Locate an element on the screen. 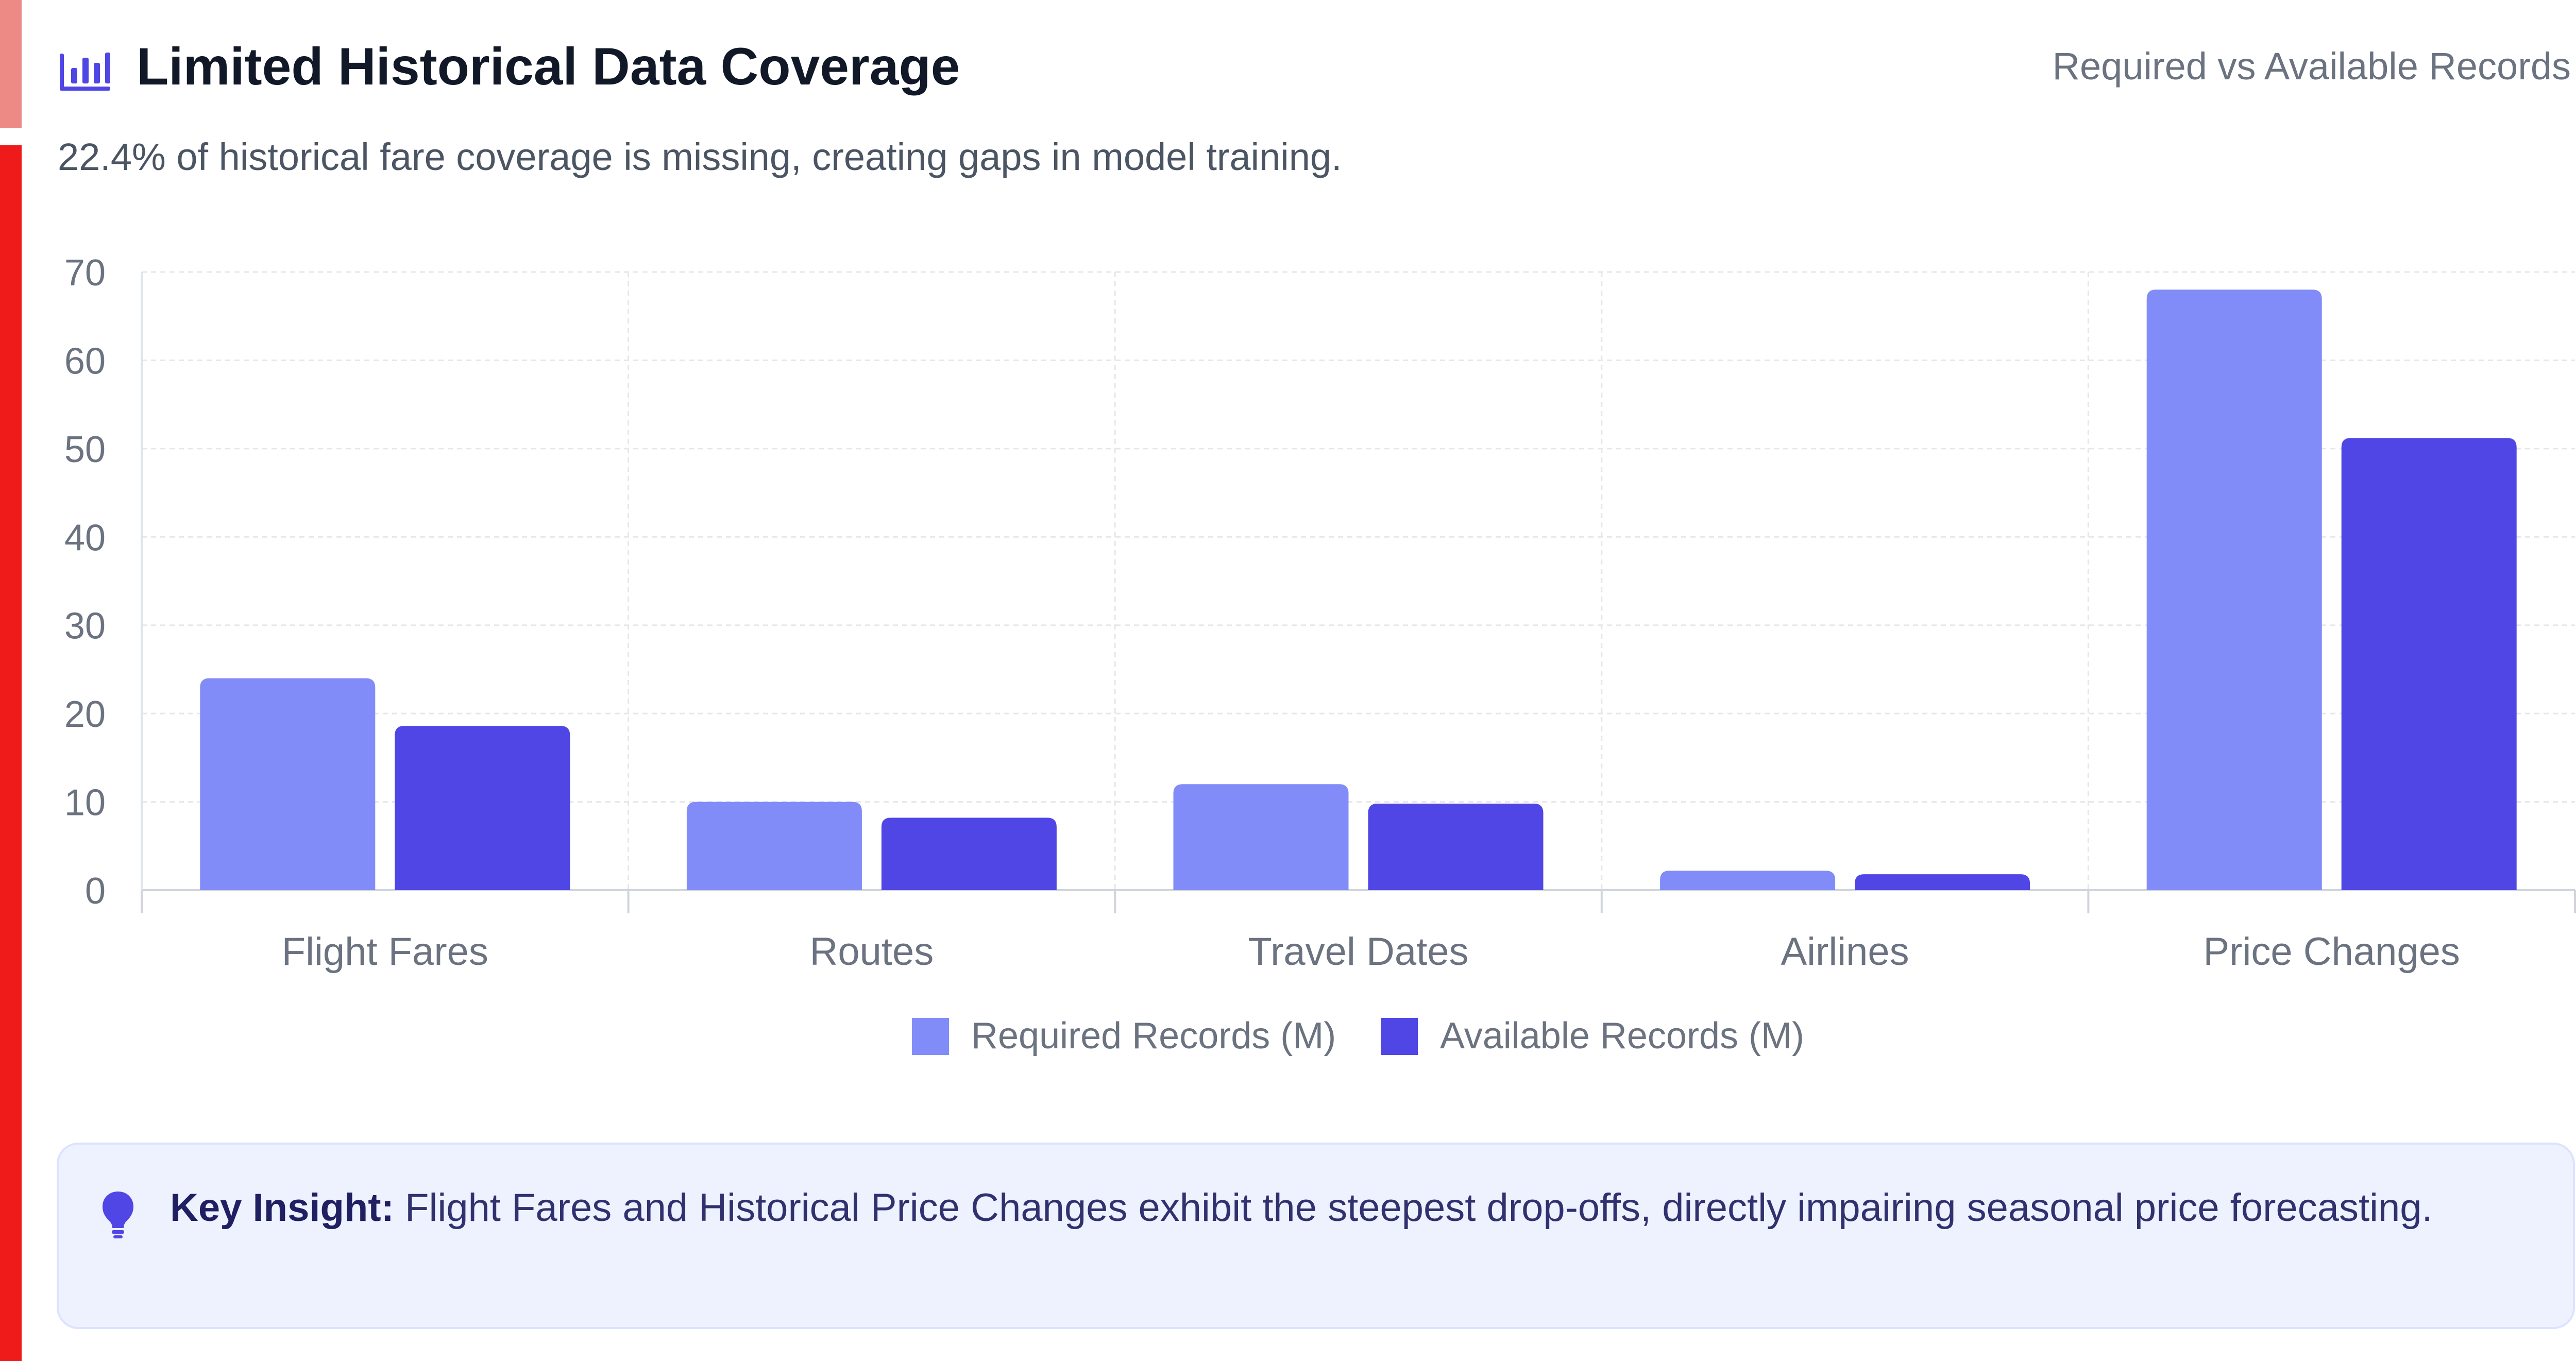 This screenshot has width=2576, height=1361. x-axis-category-label: Price Changes is located at coordinates (2331, 952).